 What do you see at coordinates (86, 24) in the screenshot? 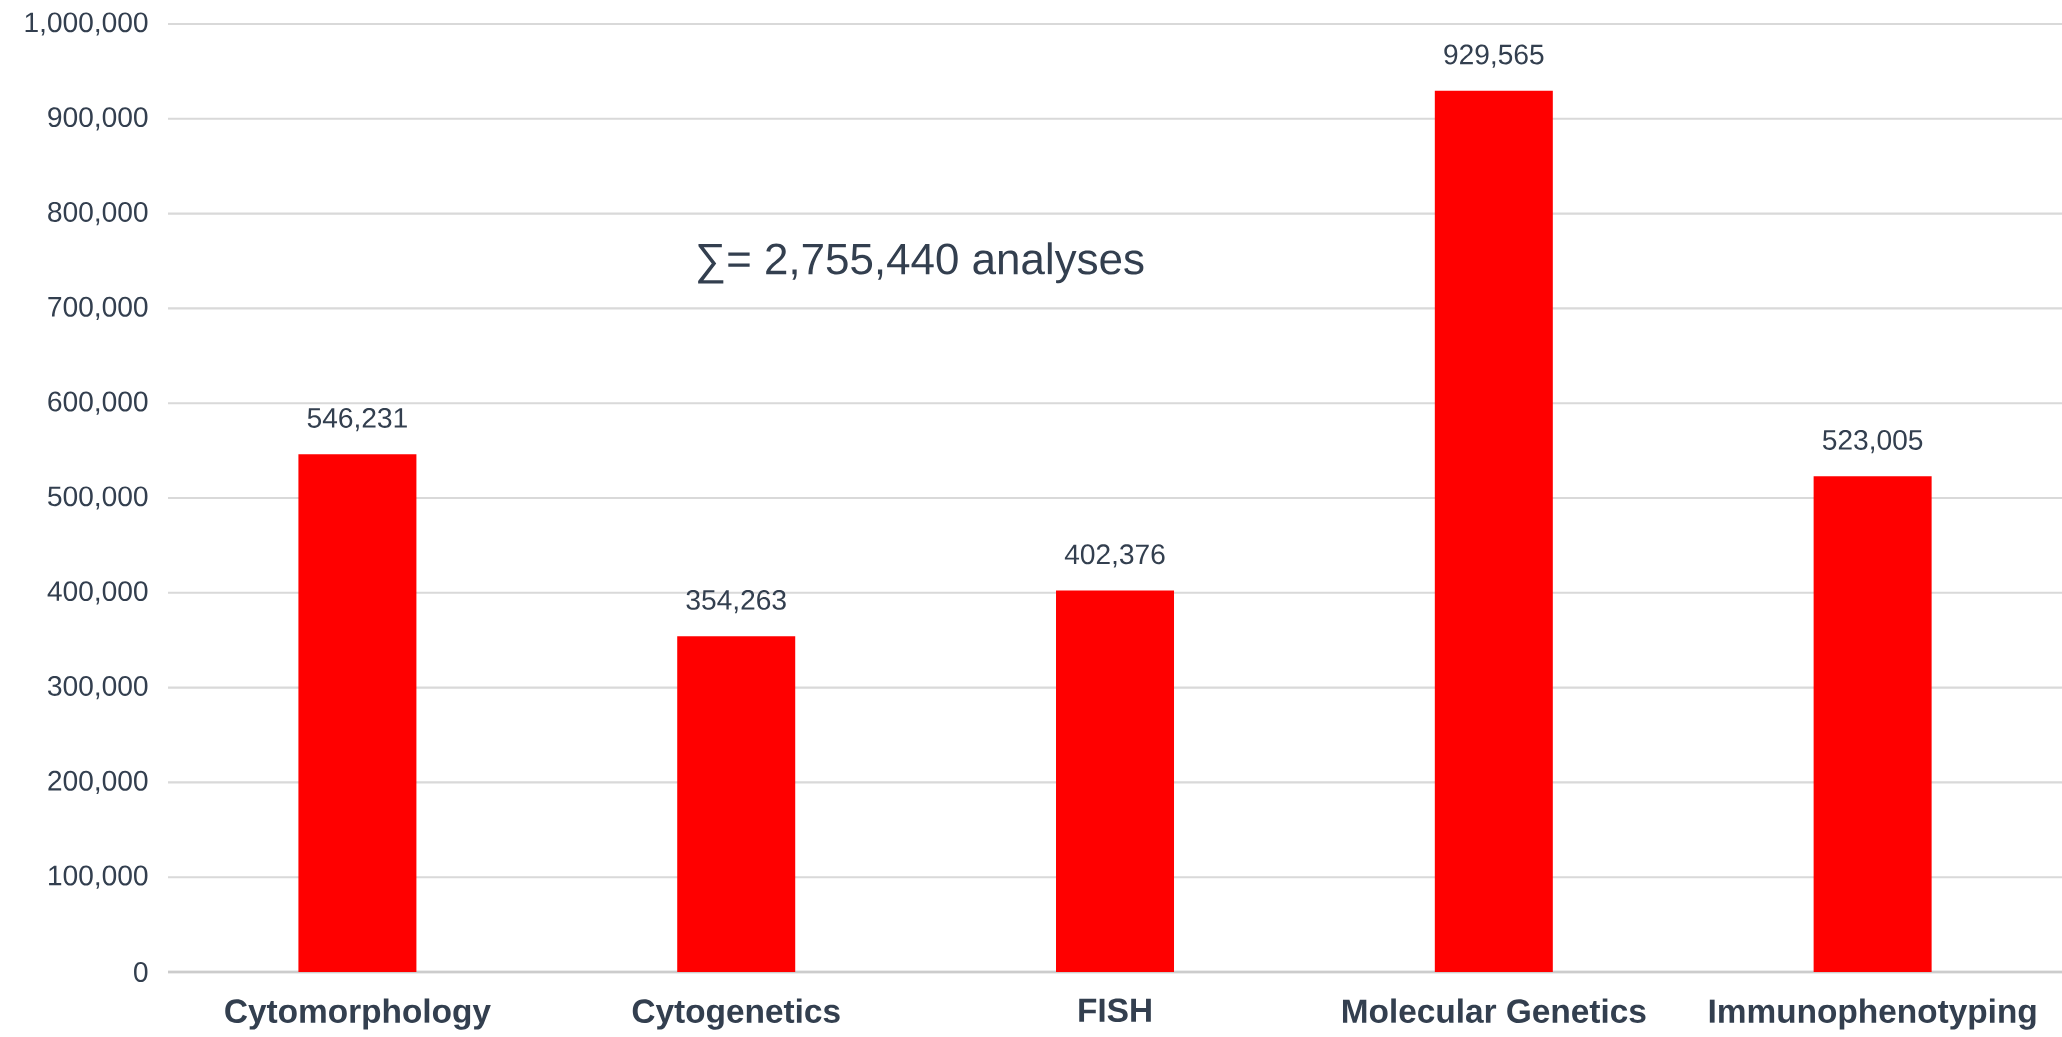
I see `y-tick-label: 1,000,000` at bounding box center [86, 24].